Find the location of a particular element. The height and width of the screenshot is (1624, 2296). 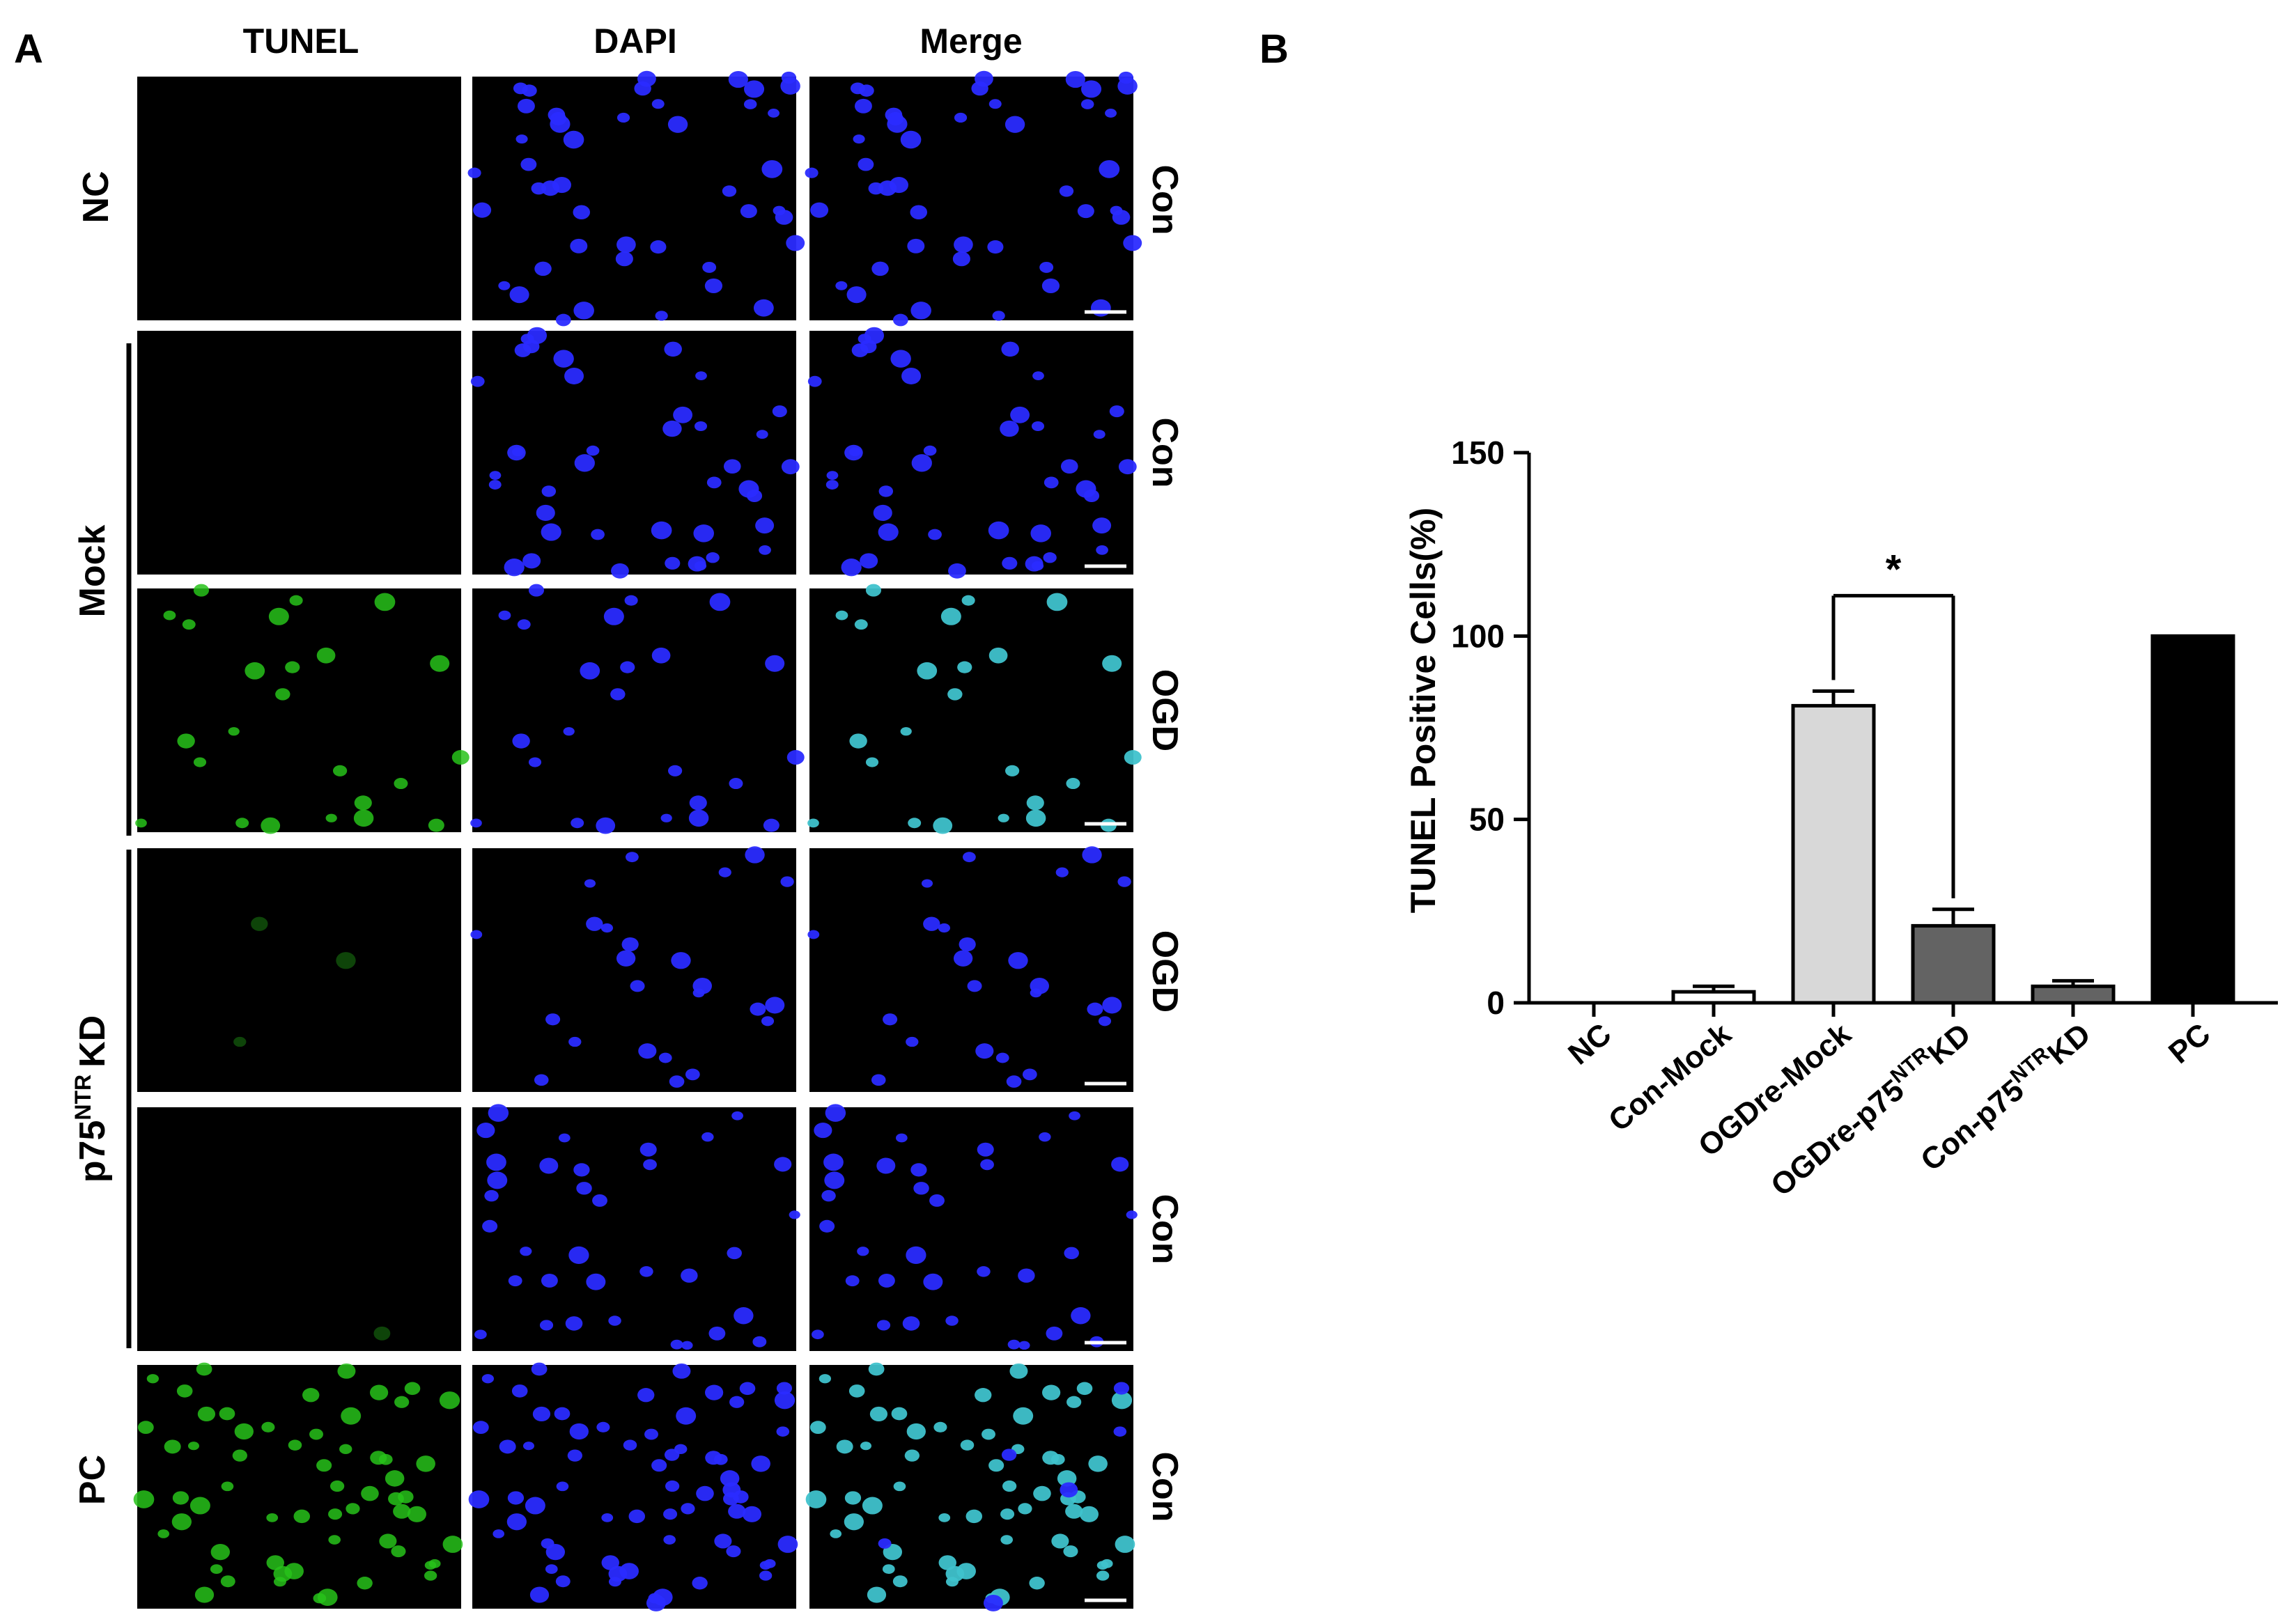

x-tick-label: NC is located at coordinates (1590, 1044).